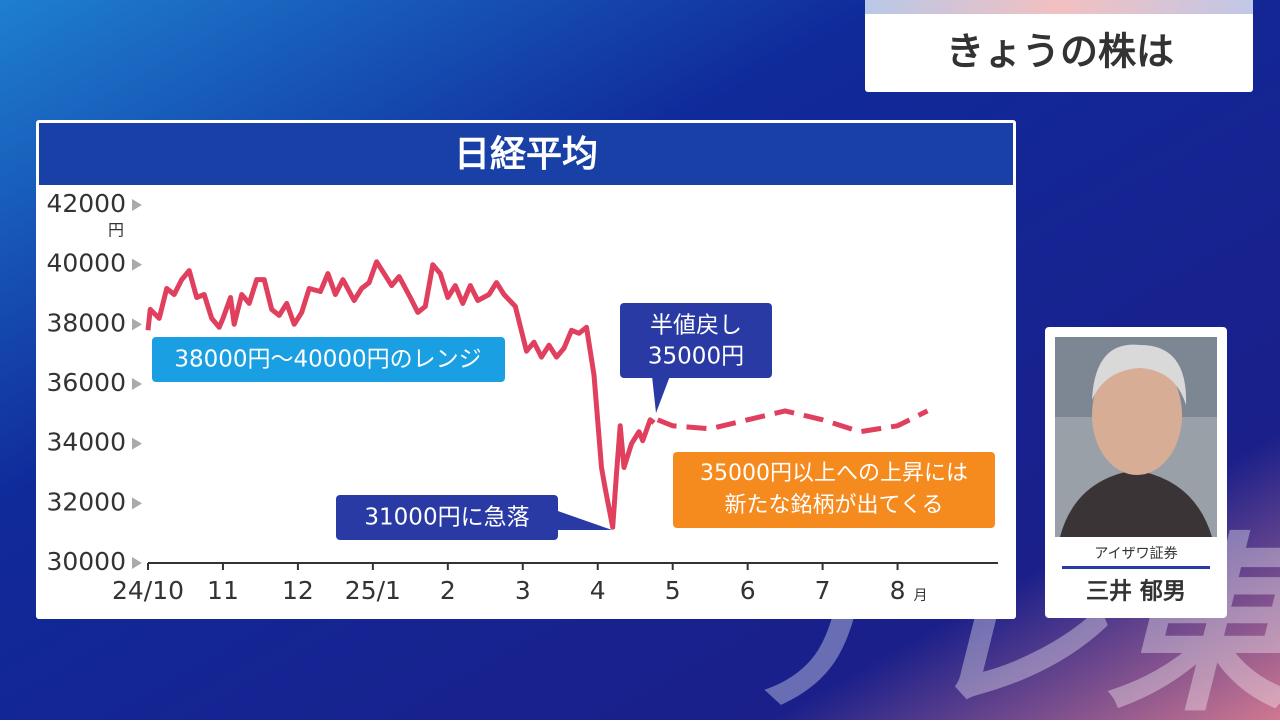 This screenshot has height=724, width=1280. What do you see at coordinates (1059, 7) in the screenshot?
I see `header-strip` at bounding box center [1059, 7].